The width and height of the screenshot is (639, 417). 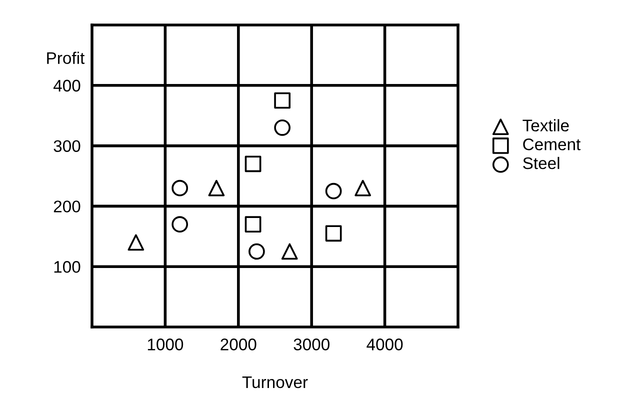 I want to click on legend-label: Cement, so click(x=552, y=144).